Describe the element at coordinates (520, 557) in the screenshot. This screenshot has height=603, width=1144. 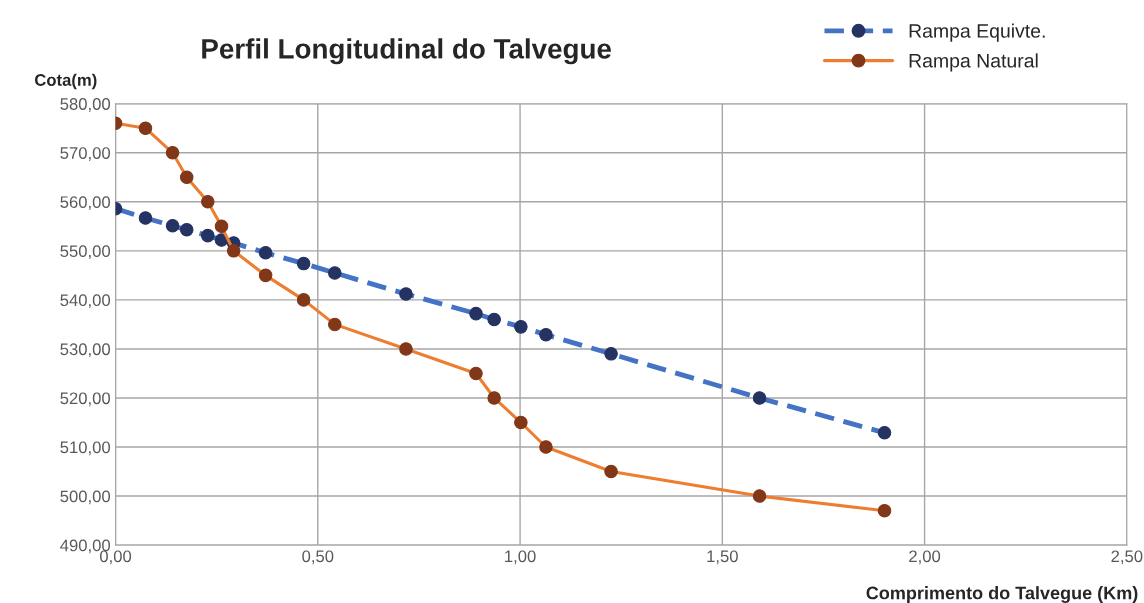
I see `x-tick-label: 1,00` at that location.